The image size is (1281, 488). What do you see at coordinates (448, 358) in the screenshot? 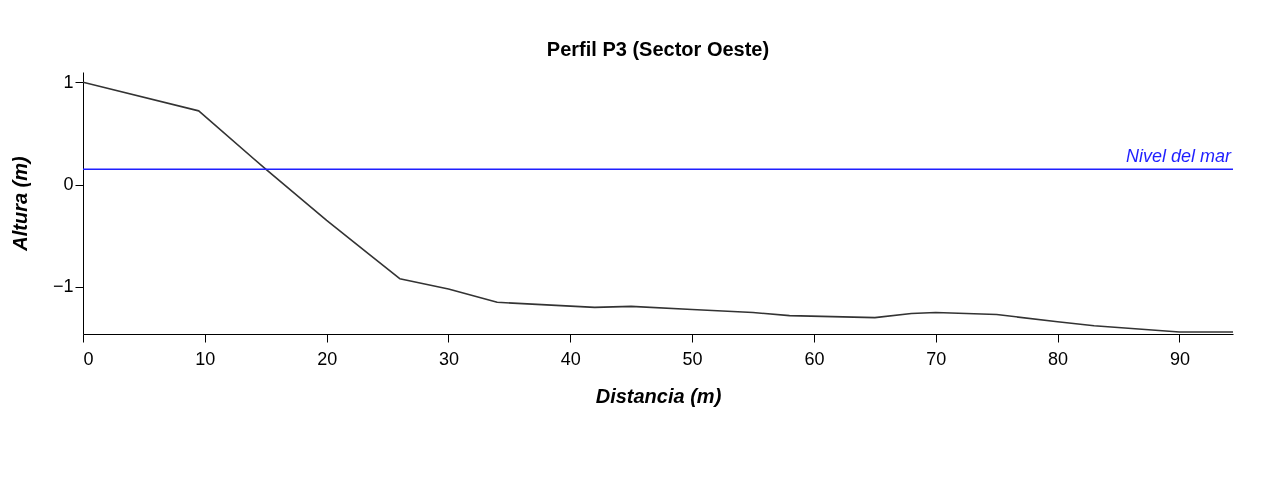
I see `x-tick-label: 30` at bounding box center [448, 358].